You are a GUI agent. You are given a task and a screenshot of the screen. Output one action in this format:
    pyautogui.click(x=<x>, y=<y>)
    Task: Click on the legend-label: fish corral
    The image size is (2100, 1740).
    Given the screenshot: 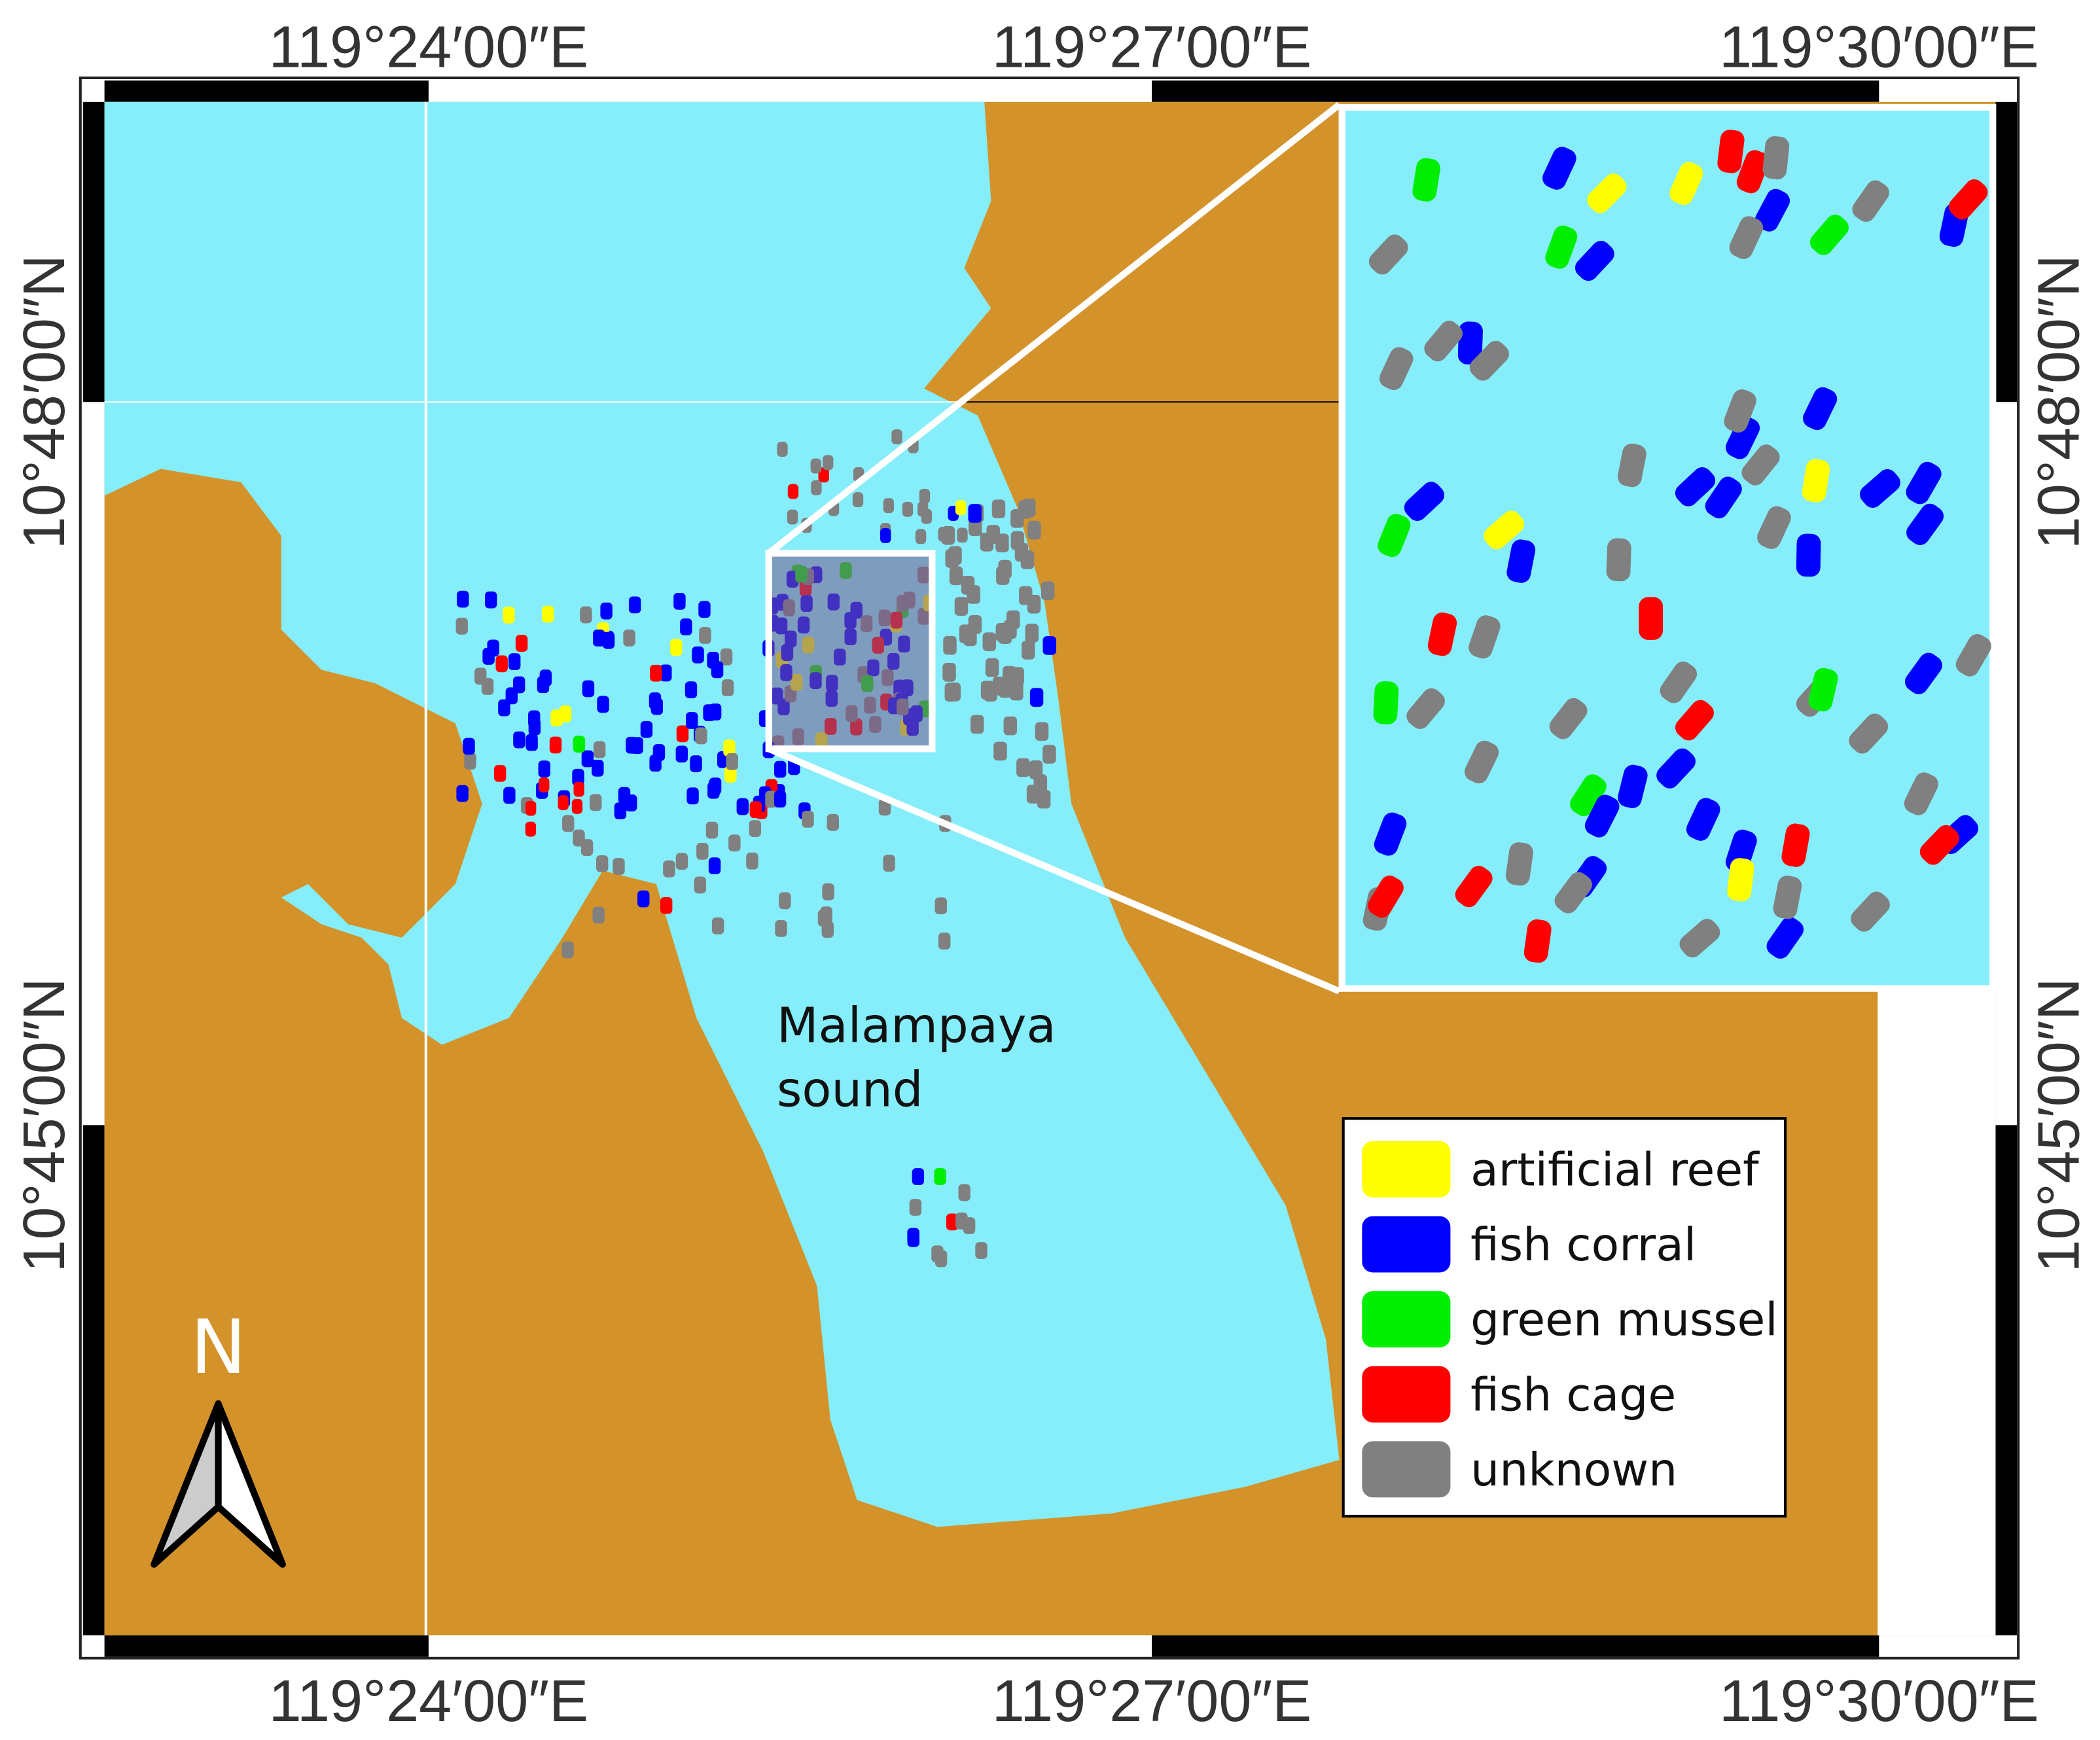 What is the action you would take?
    pyautogui.click(x=1583, y=1244)
    